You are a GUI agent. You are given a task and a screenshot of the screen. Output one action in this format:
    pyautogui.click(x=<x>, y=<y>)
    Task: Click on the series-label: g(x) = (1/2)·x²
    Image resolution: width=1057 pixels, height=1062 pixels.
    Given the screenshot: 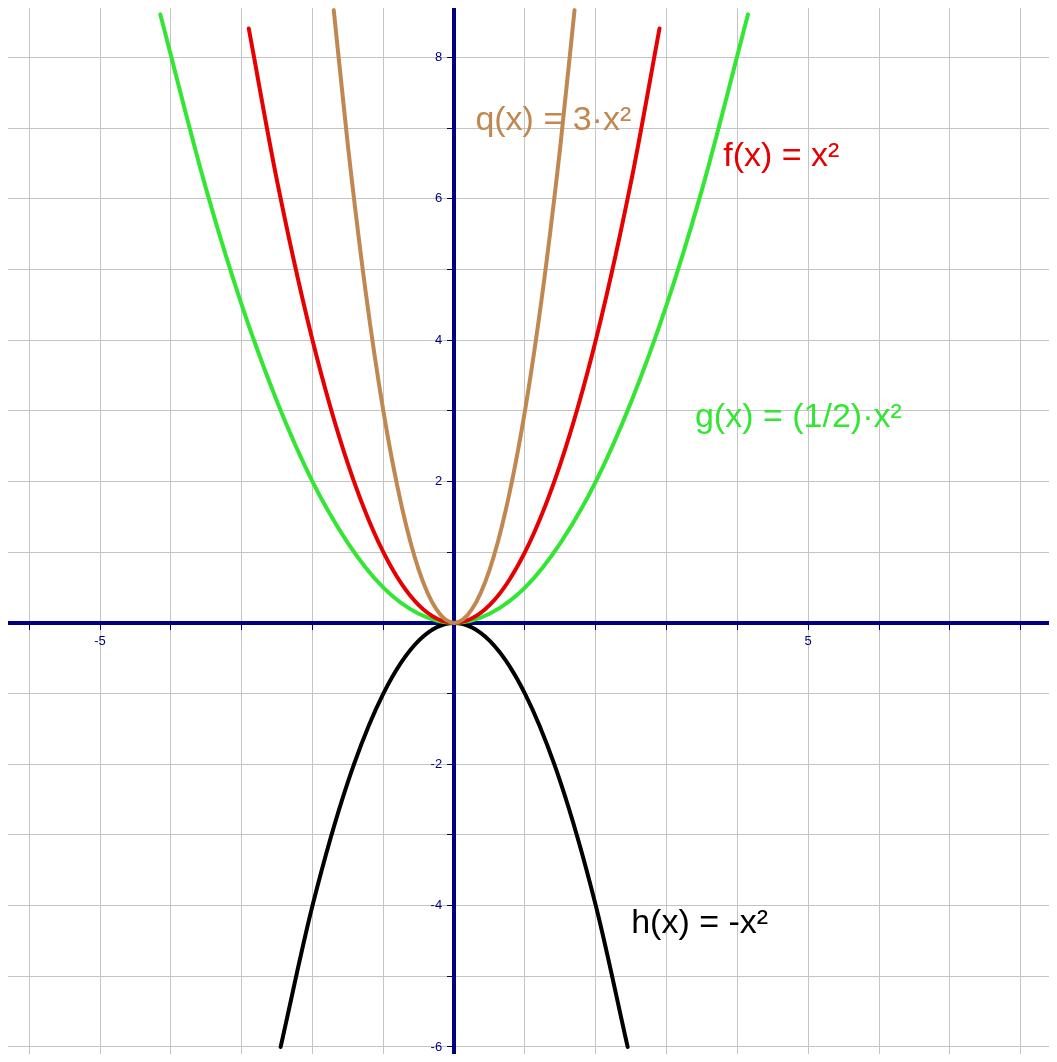 What is the action you would take?
    pyautogui.click(x=798, y=415)
    